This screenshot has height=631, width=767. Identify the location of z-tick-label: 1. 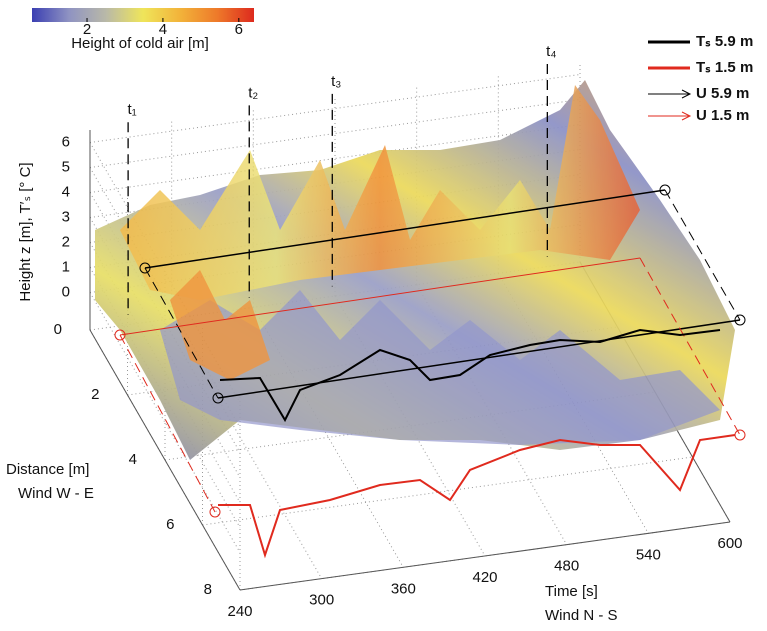
(66, 266).